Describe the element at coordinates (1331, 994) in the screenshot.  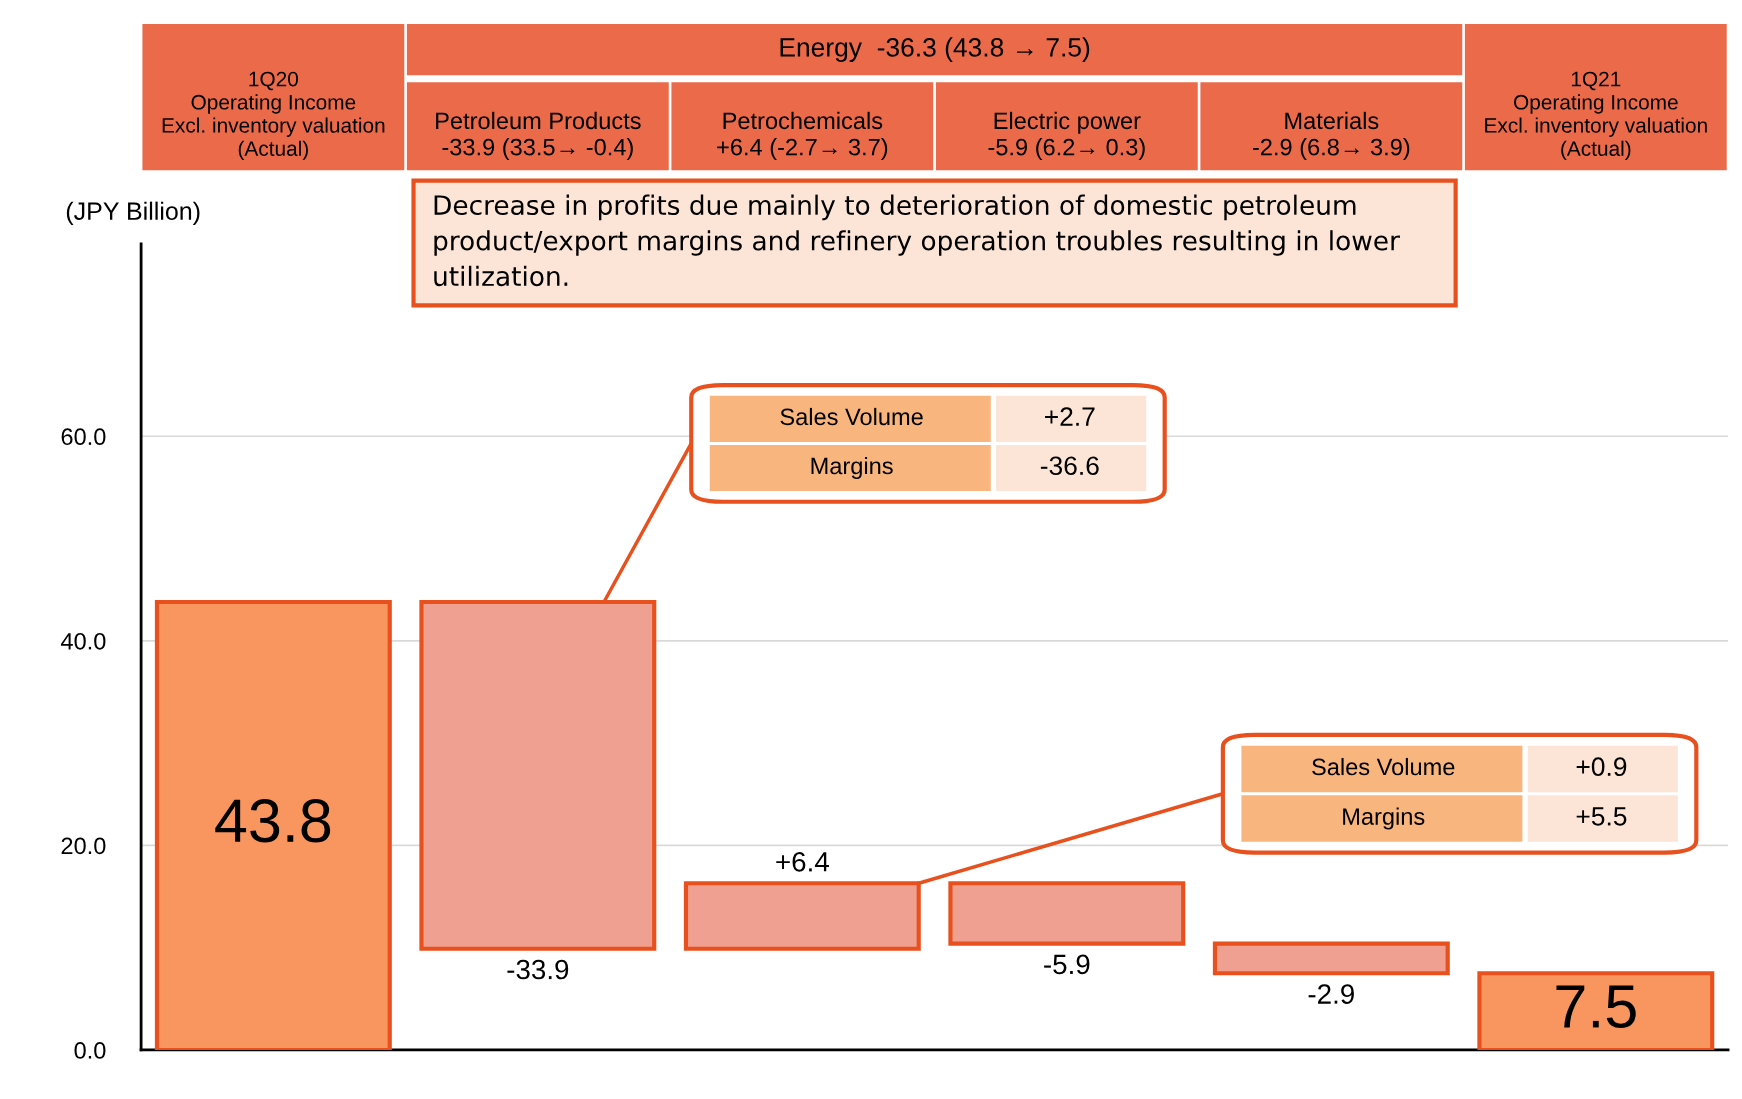
I see `data-label: -2.9` at that location.